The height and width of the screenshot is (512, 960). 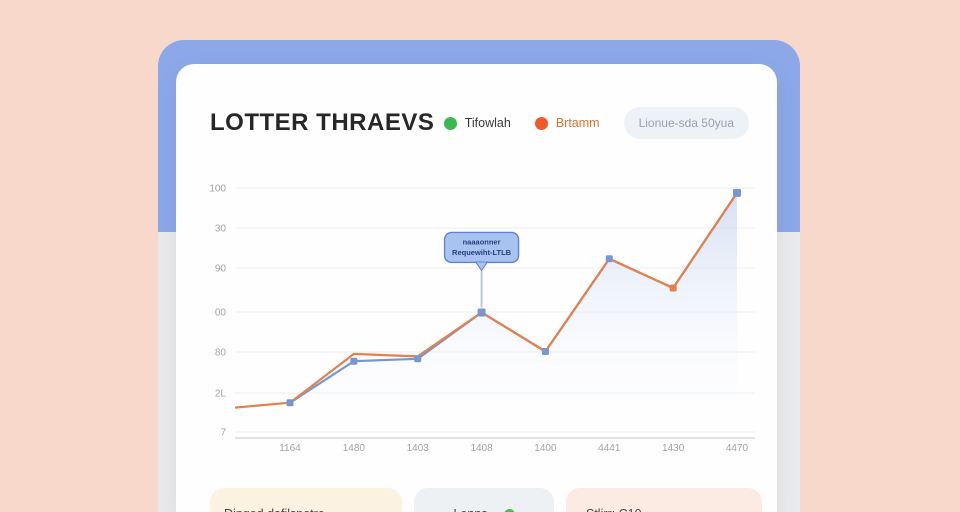 I want to click on filter-chip-1: Dinged dafilspotre, so click(x=306, y=500).